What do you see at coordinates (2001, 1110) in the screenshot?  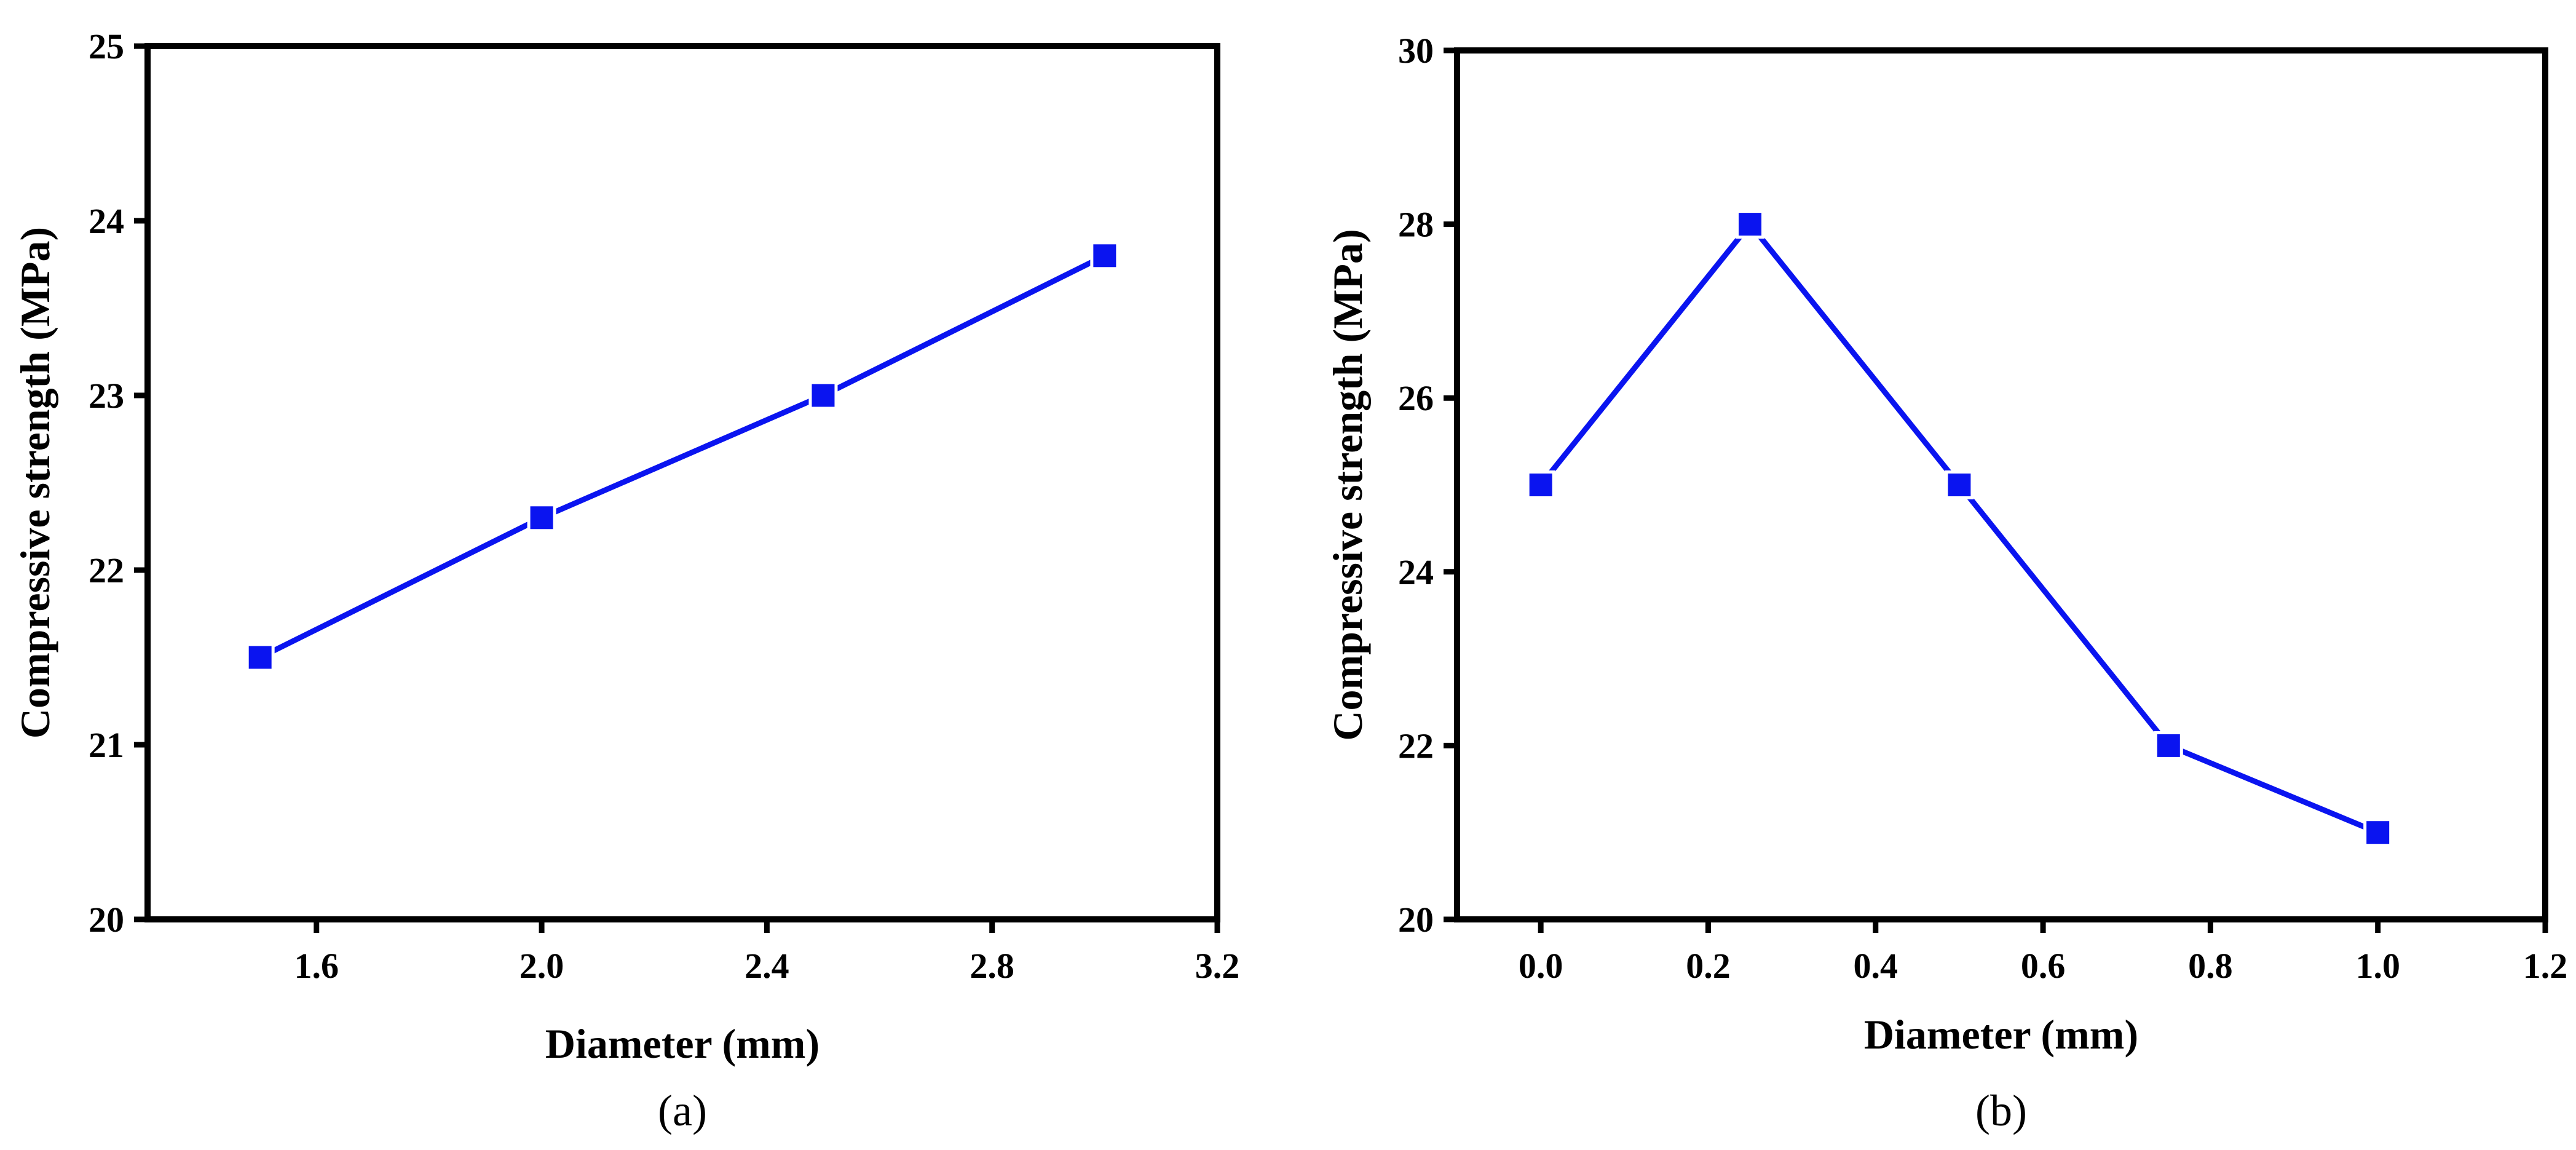 I see `panel-label: (b)` at bounding box center [2001, 1110].